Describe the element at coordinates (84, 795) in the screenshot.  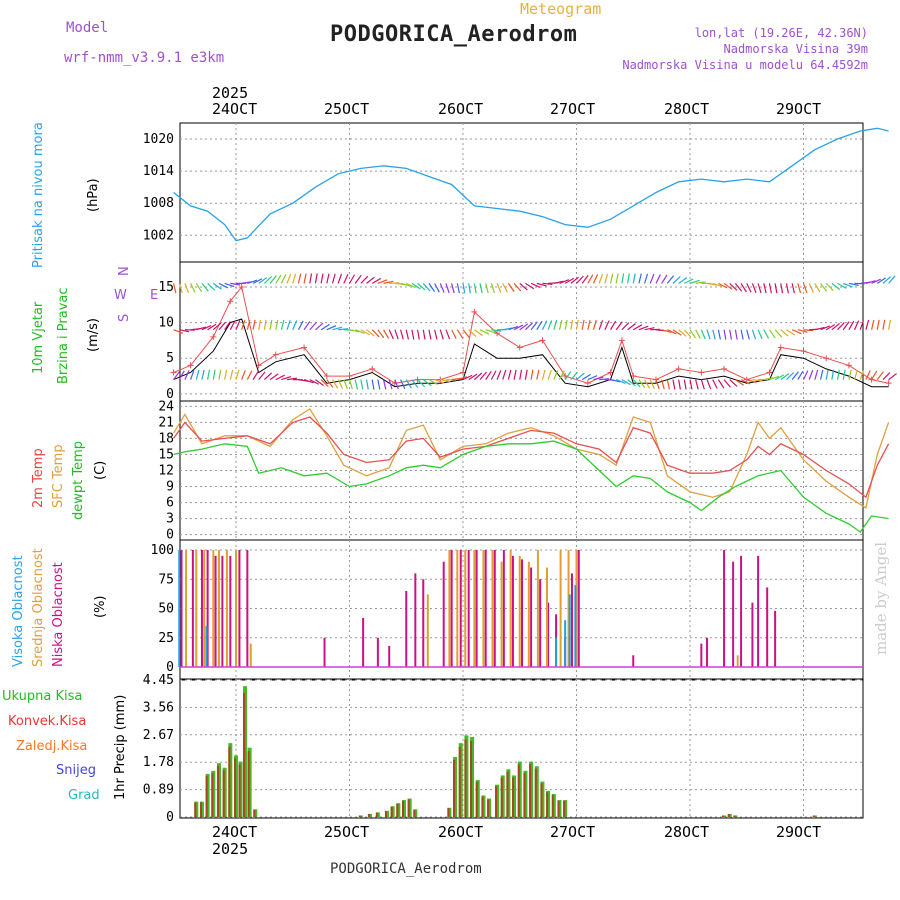
I see `legend-grad: Grad` at that location.